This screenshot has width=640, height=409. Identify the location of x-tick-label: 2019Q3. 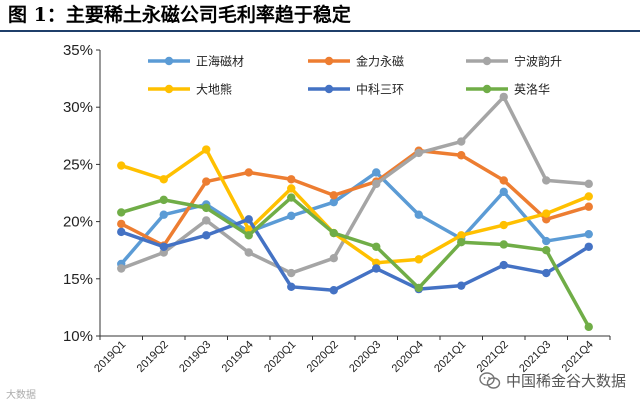
(195, 357).